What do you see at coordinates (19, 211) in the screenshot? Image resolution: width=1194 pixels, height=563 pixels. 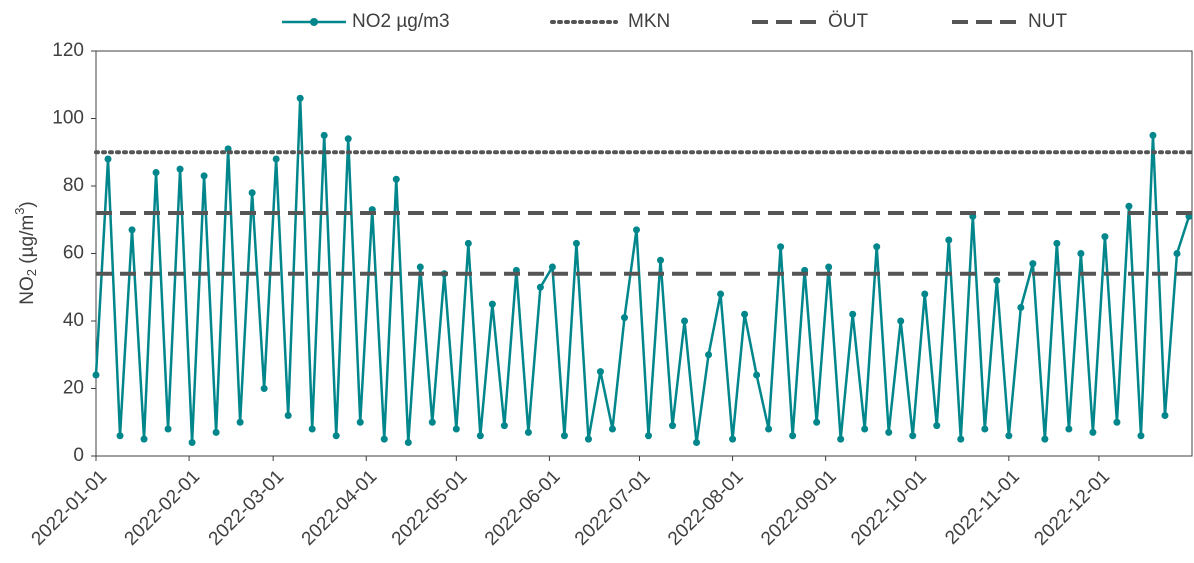 I see `y-title-sup: 3` at bounding box center [19, 211].